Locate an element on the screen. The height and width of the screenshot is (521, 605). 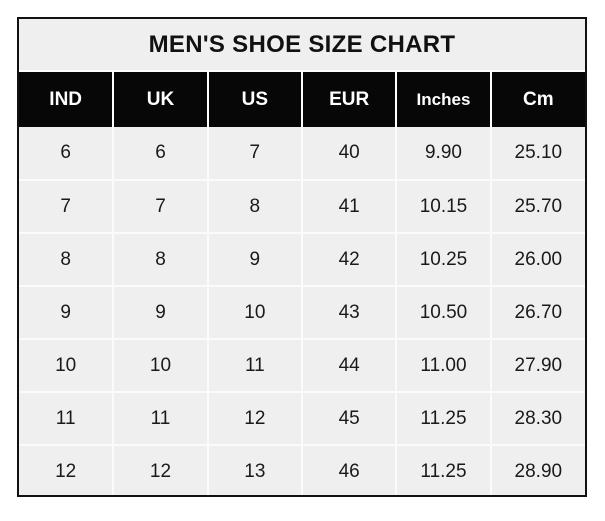
cell-ind: 8 is located at coordinates (67, 259).